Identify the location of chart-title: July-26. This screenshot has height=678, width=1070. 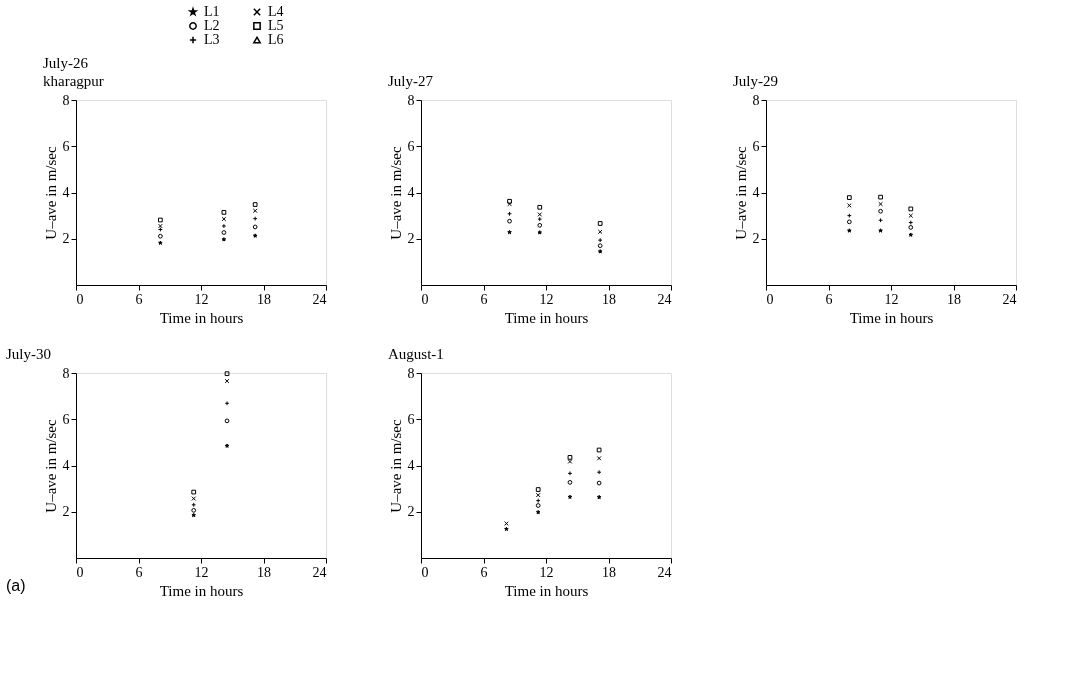
(66, 63).